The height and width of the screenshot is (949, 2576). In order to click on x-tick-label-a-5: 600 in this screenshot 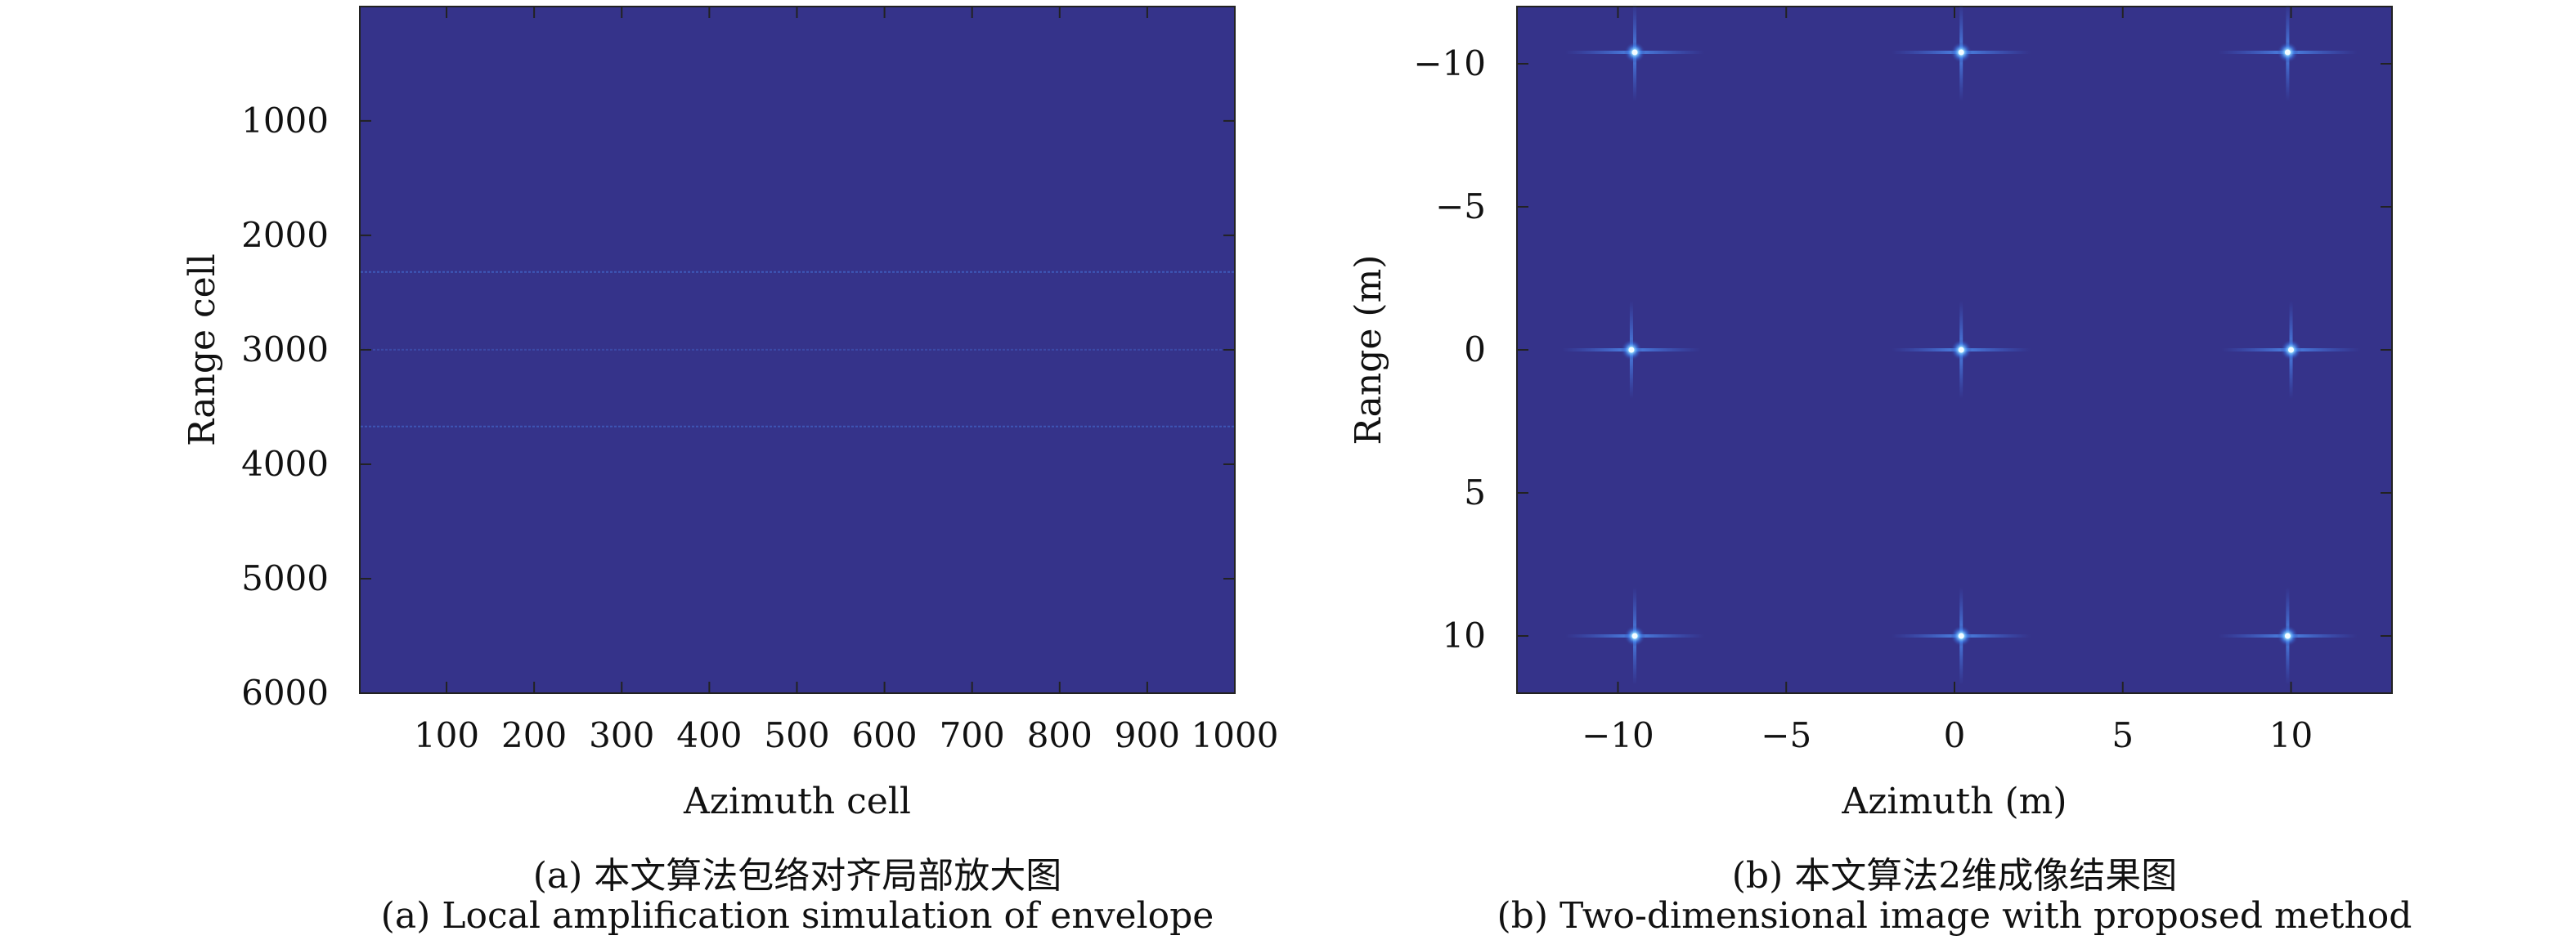, I will do `click(884, 735)`.